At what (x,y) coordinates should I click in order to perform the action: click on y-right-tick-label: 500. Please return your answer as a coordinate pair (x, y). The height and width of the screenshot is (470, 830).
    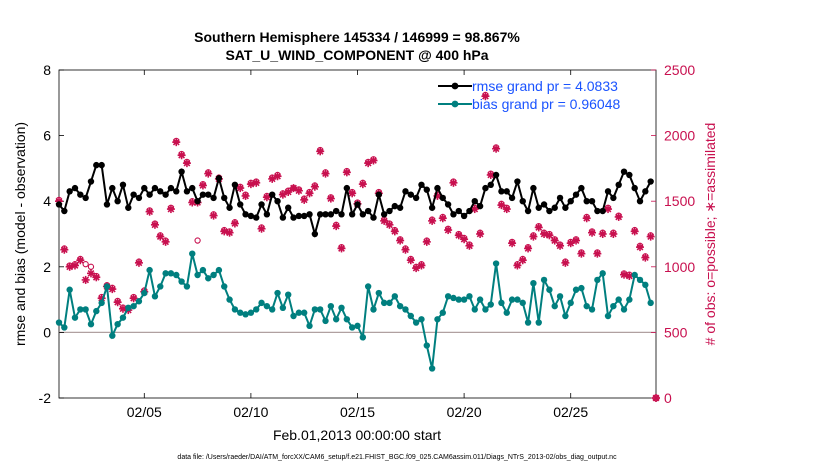
    Looking at the image, I should click on (676, 332).